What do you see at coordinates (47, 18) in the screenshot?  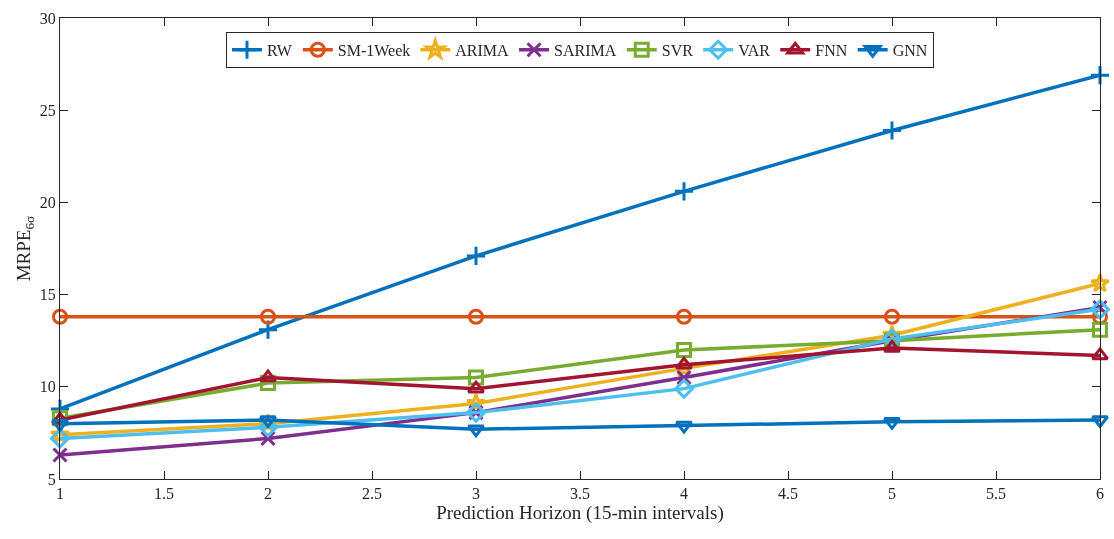 I see `y-tick-label: 30` at bounding box center [47, 18].